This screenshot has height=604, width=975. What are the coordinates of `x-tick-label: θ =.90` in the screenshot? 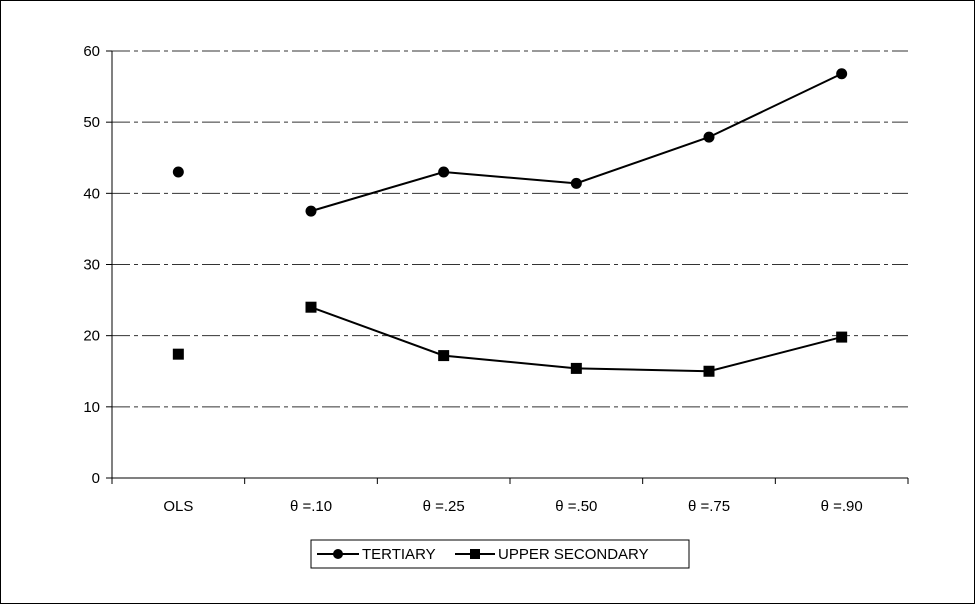 It's located at (842, 506).